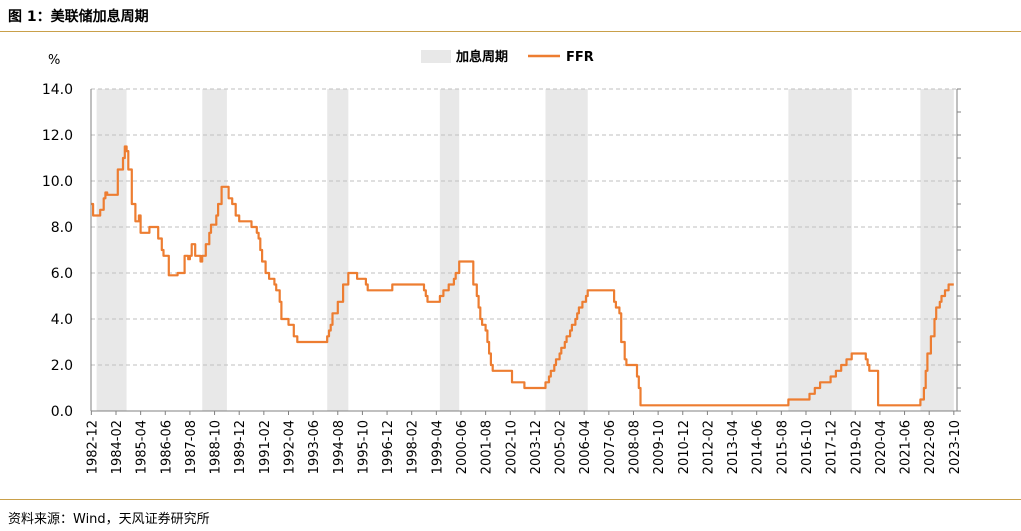 Image resolution: width=1021 pixels, height=531 pixels. Describe the element at coordinates (510, 31) in the screenshot. I see `title-rule` at that location.